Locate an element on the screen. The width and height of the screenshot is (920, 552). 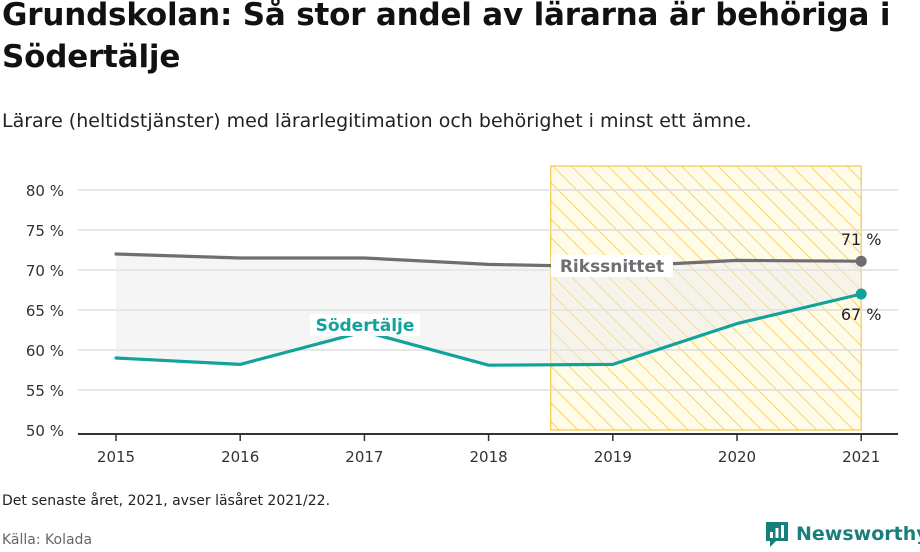
y-tick-label: 55 % is located at coordinates (45, 391).